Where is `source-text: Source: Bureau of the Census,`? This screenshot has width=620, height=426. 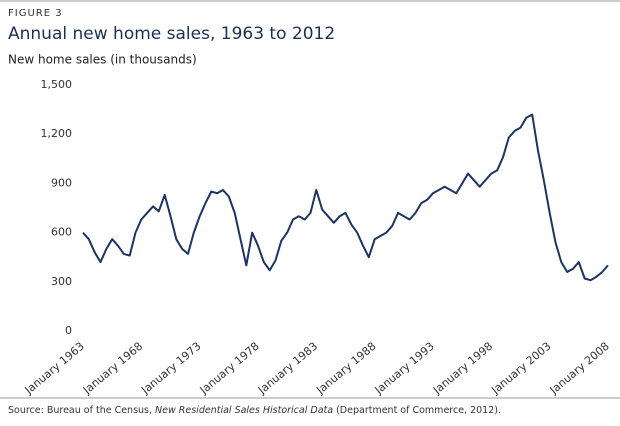 source-text: Source: Bureau of the Census, is located at coordinates (81, 410).